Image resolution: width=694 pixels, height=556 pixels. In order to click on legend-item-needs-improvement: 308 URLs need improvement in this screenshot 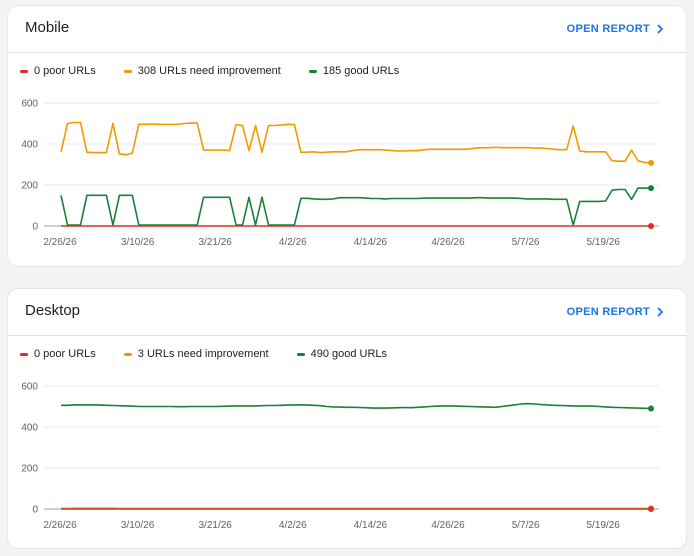, I will do `click(202, 71)`.